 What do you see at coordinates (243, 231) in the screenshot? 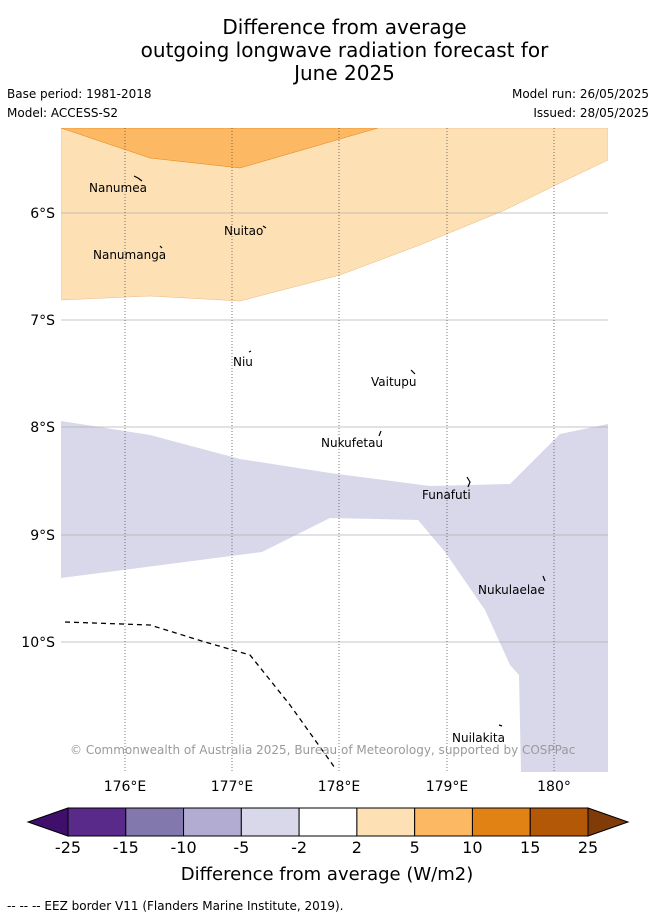
I see `place-label-nuitao: Nuitao` at bounding box center [243, 231].